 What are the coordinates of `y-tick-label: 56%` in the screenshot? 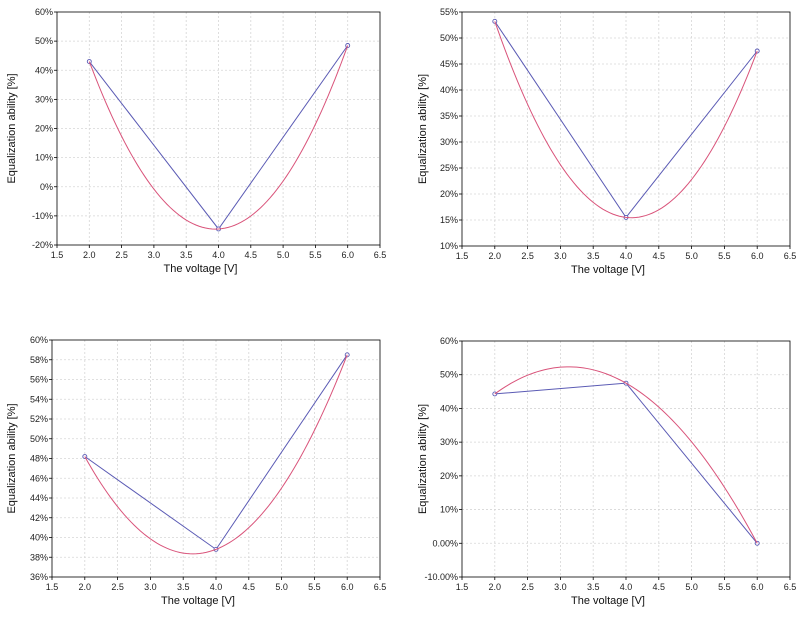 It's located at (39, 380).